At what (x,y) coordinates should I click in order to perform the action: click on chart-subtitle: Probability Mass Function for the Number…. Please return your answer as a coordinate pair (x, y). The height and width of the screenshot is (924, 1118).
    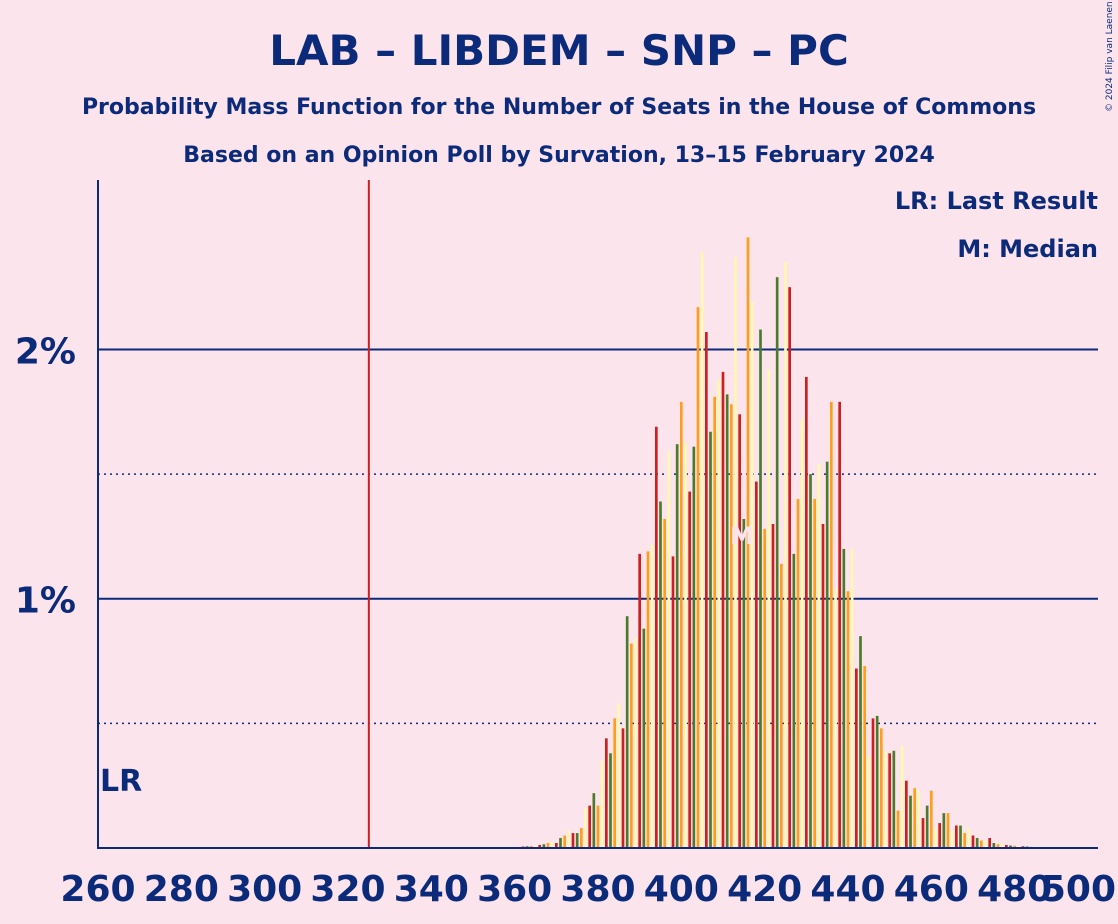
    Looking at the image, I should click on (559, 107).